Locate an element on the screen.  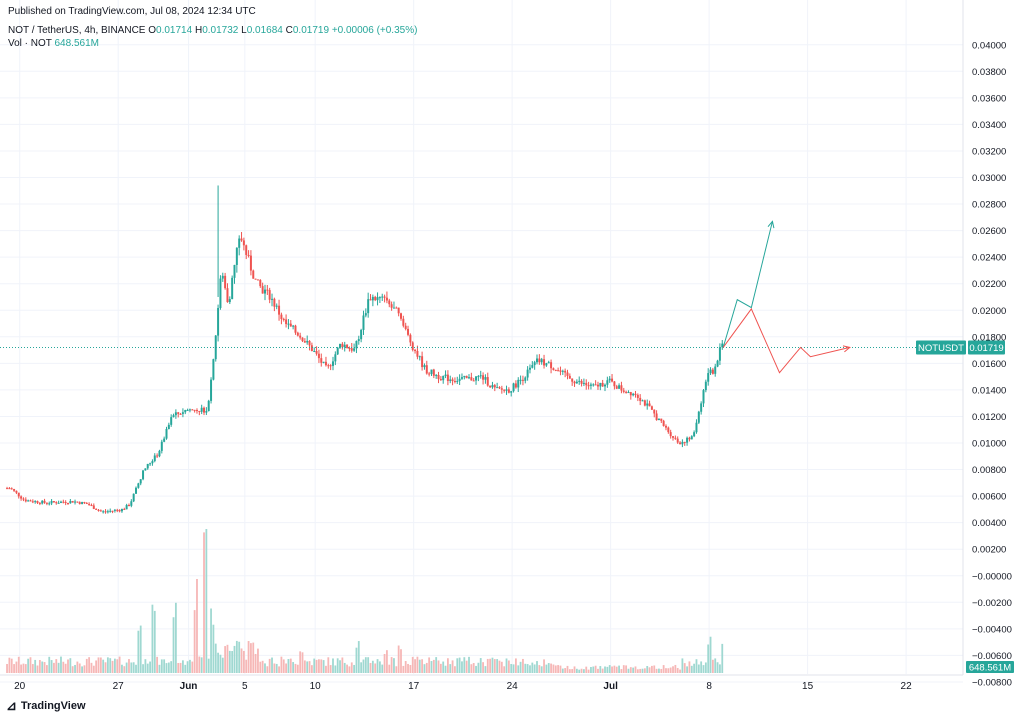
tradingview-branding: ⊿ TradingView is located at coordinates (46, 706).